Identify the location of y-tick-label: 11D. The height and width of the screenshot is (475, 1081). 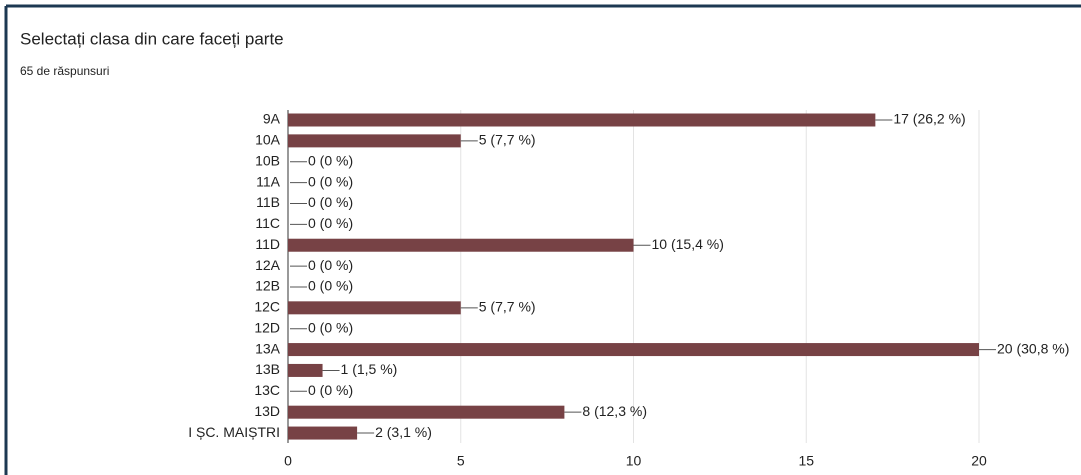
(267, 244).